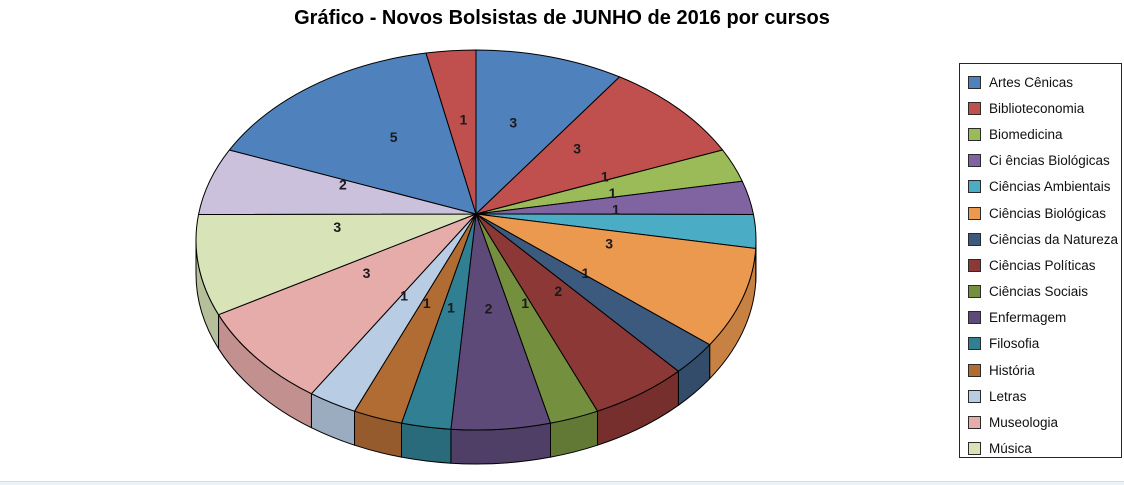  I want to click on legend-item: Biomedicina, so click(1044, 134).